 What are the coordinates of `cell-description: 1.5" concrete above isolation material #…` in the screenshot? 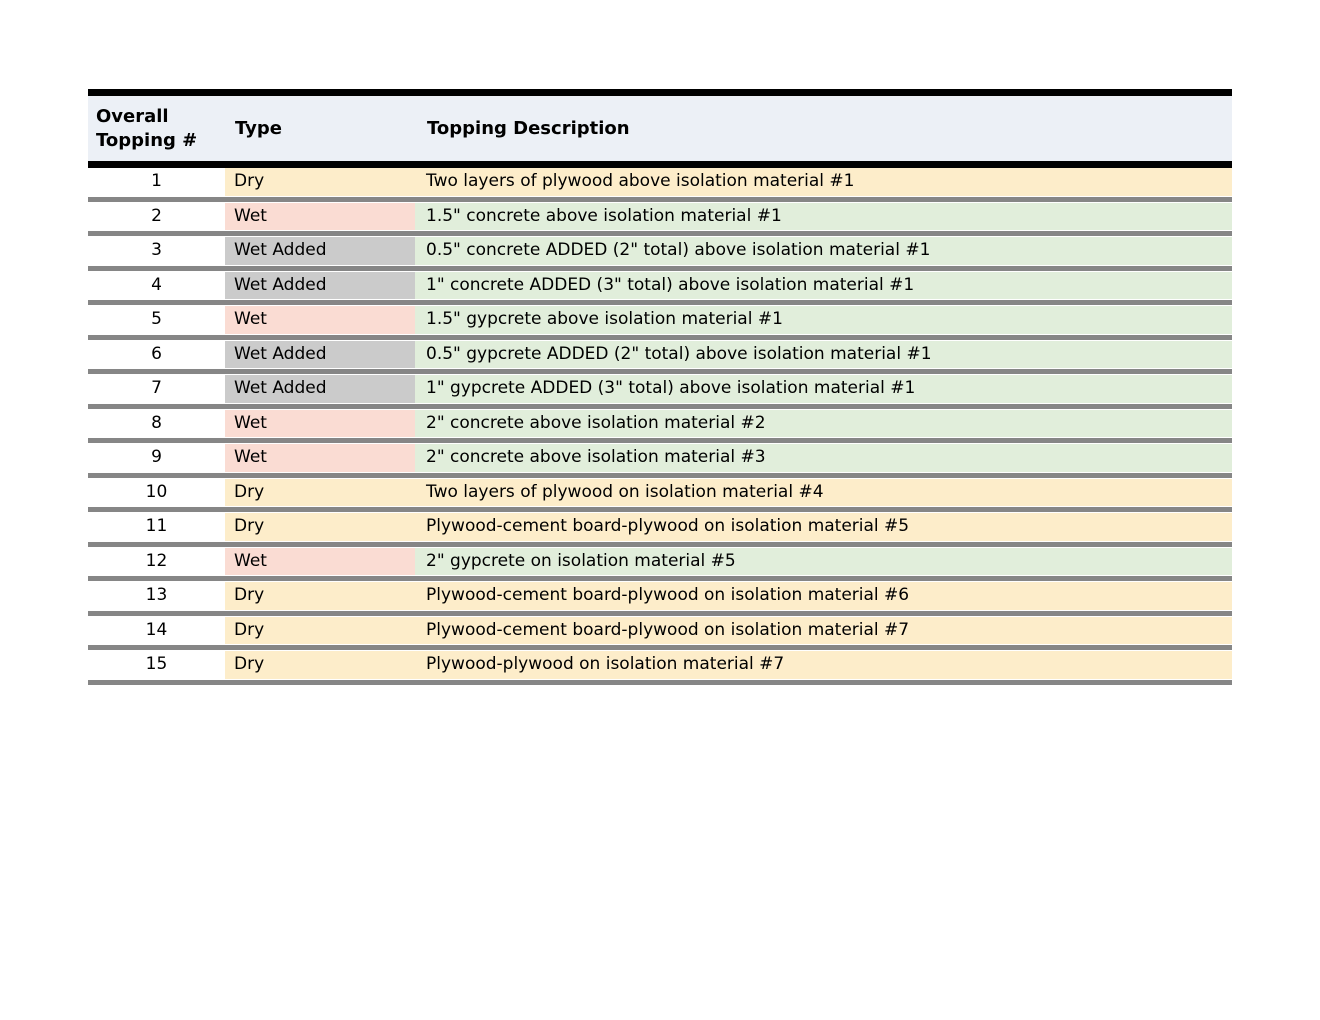 It's located at (823, 216).